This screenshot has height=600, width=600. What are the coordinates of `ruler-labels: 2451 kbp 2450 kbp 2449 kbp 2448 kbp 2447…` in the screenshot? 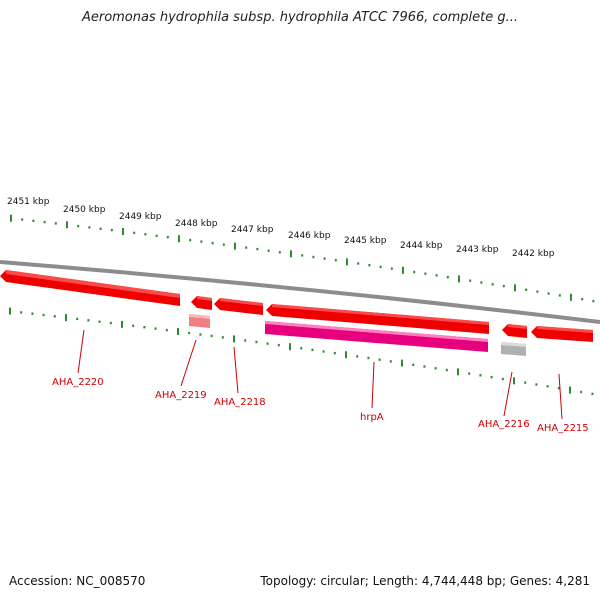 It's located at (281, 228).